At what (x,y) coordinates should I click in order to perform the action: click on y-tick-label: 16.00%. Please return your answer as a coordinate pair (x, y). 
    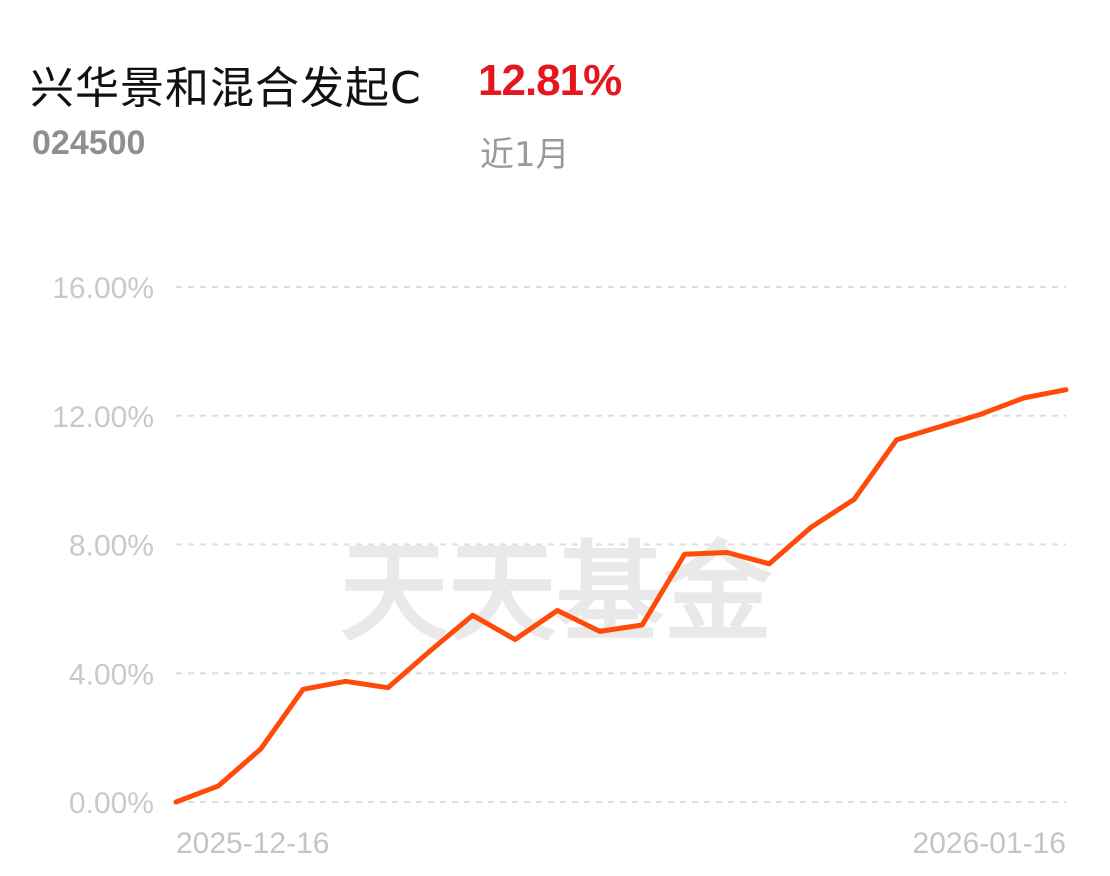
    Looking at the image, I should click on (103, 288).